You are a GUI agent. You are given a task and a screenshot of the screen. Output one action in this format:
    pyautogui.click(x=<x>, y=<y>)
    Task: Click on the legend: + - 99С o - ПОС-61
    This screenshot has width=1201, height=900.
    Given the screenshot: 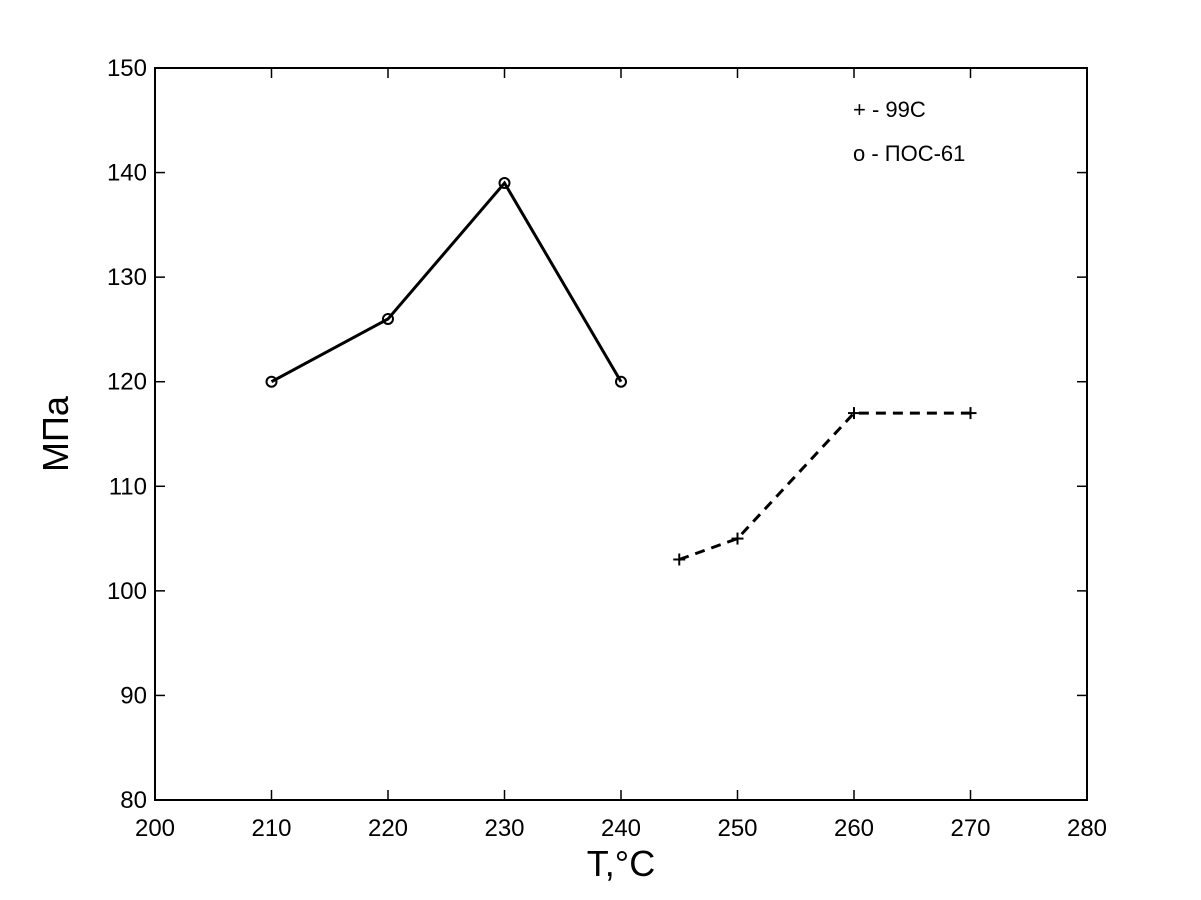 What is the action you would take?
    pyautogui.click(x=909, y=131)
    